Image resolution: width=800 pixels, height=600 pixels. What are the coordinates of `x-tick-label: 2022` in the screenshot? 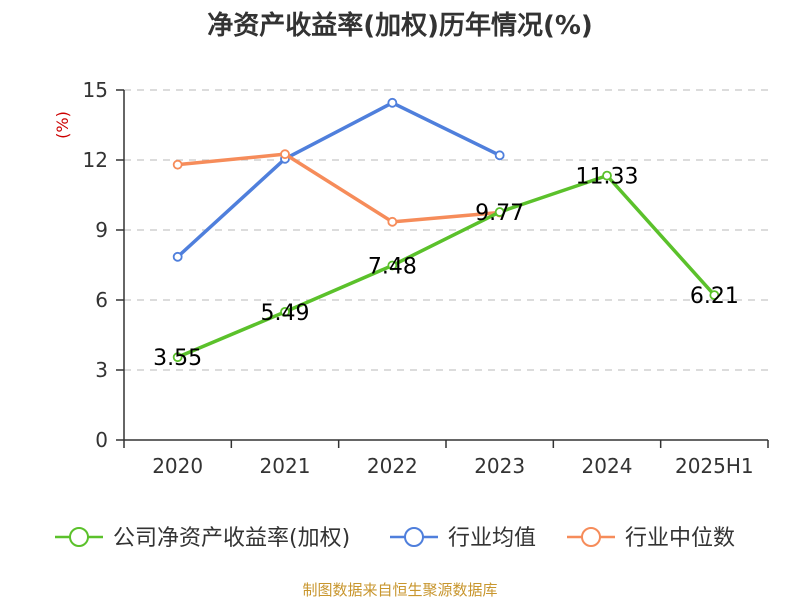 It's located at (392, 466).